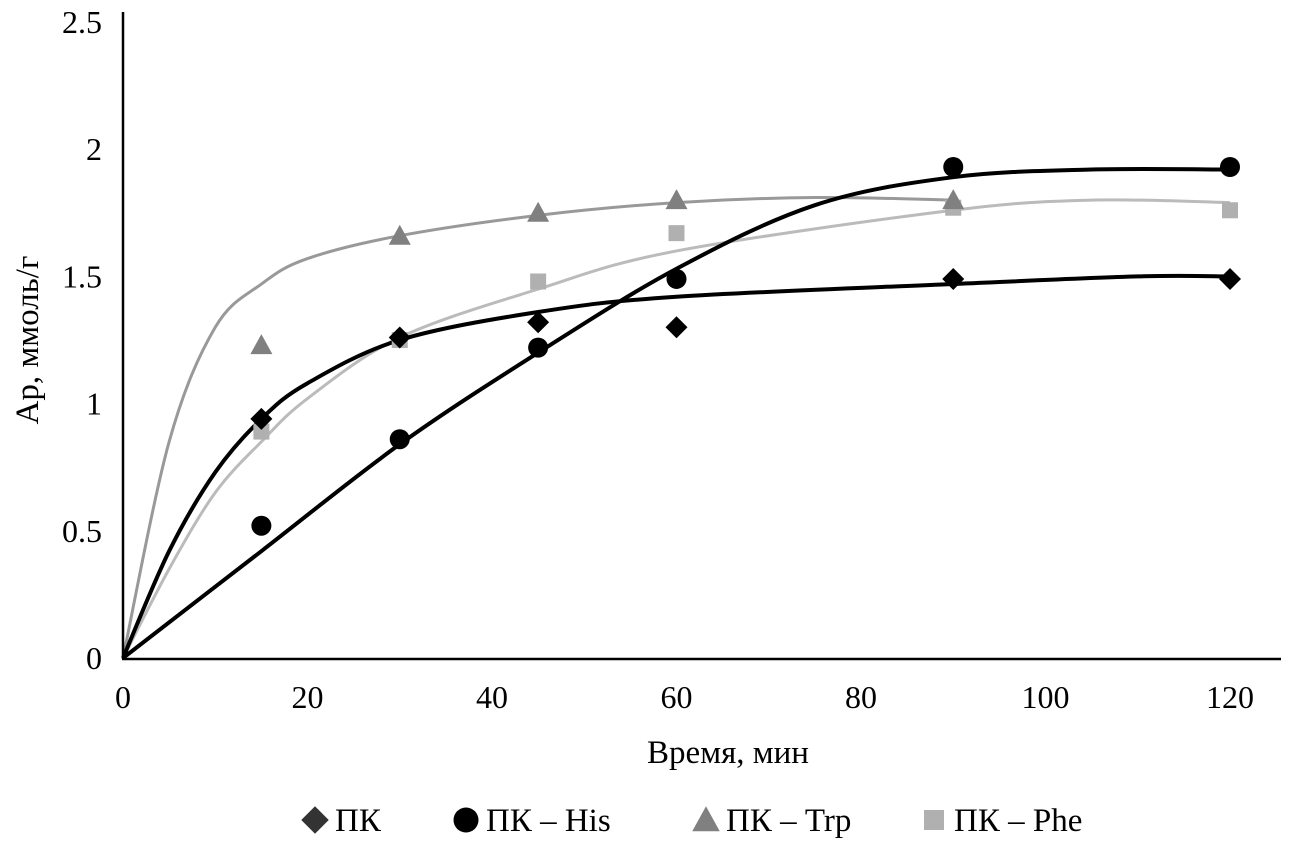 The image size is (1291, 841). Describe the element at coordinates (1230, 697) in the screenshot. I see `x-tick-label: 120` at that location.